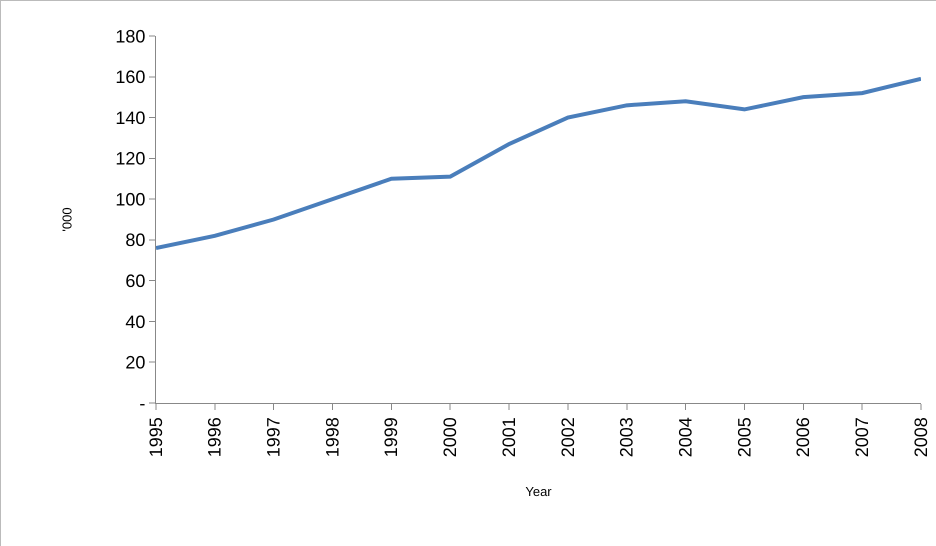 The image size is (936, 546). What do you see at coordinates (66, 219) in the screenshot?
I see `y-axis-title: '000` at bounding box center [66, 219].